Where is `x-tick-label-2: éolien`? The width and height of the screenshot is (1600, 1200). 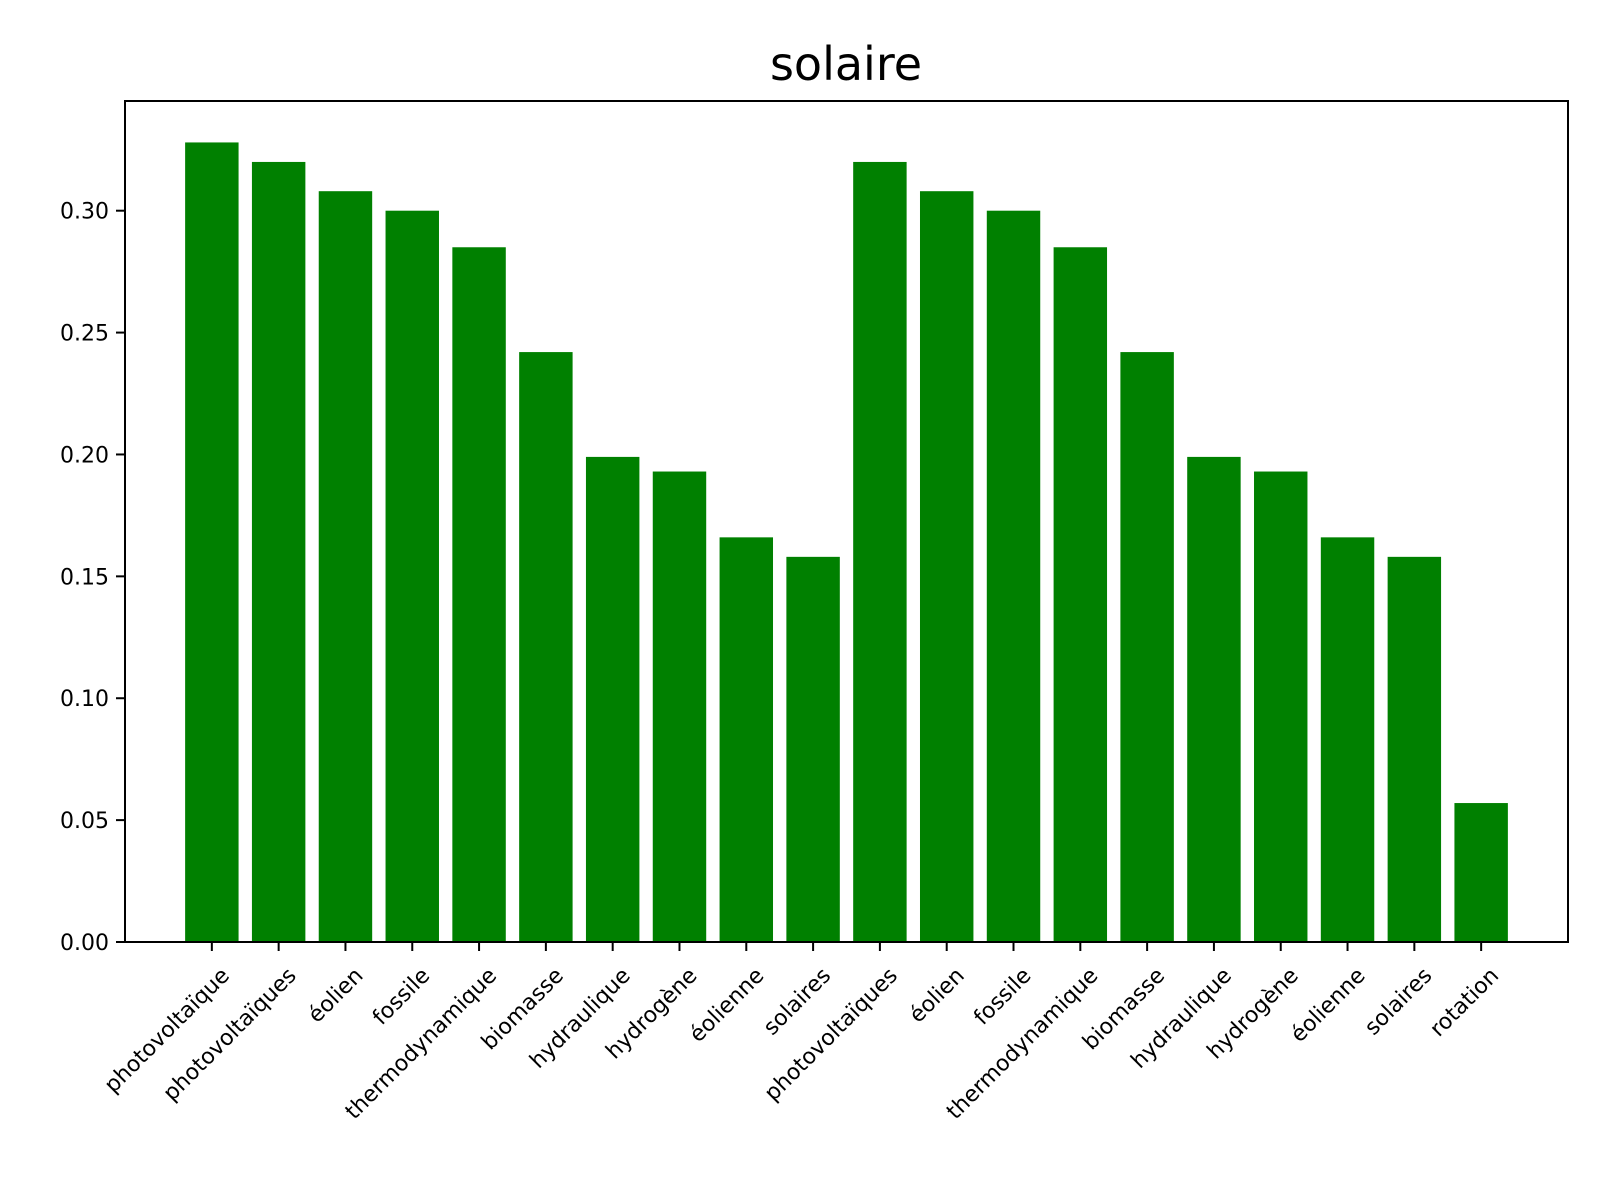
x-tick-label-2: éolien is located at coordinates (336, 995).